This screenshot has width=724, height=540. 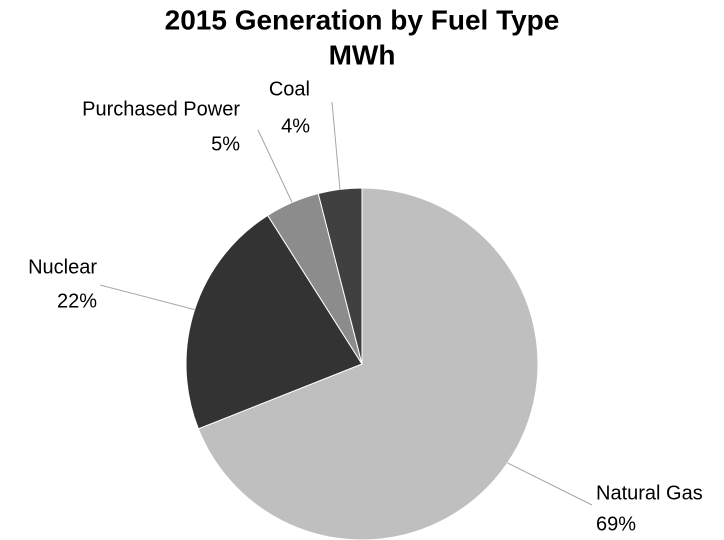 What do you see at coordinates (161, 109) in the screenshot?
I see `slice-label: Purchased Power` at bounding box center [161, 109].